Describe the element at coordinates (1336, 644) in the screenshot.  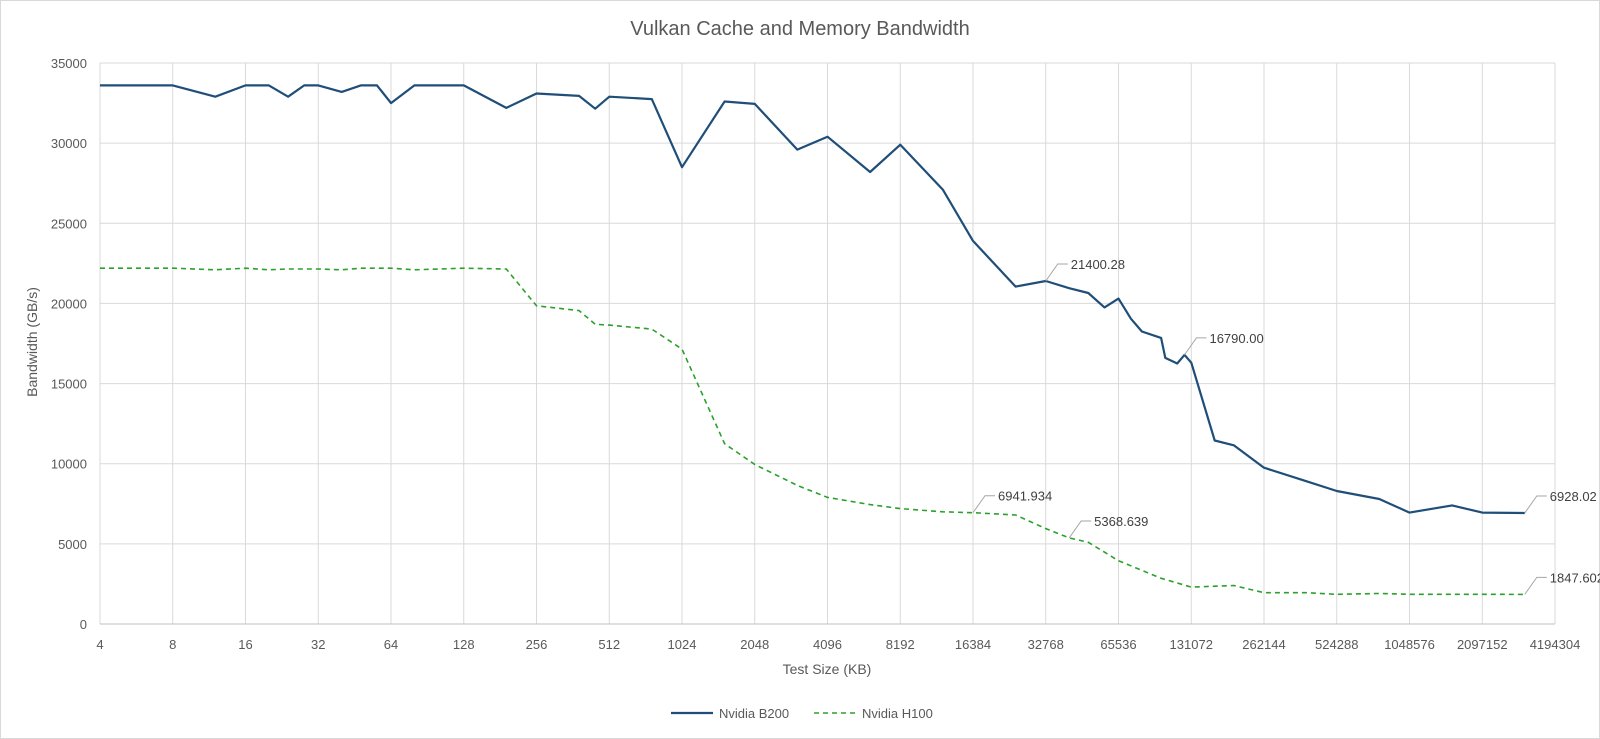
I see `x-tick-label: 524288` at that location.